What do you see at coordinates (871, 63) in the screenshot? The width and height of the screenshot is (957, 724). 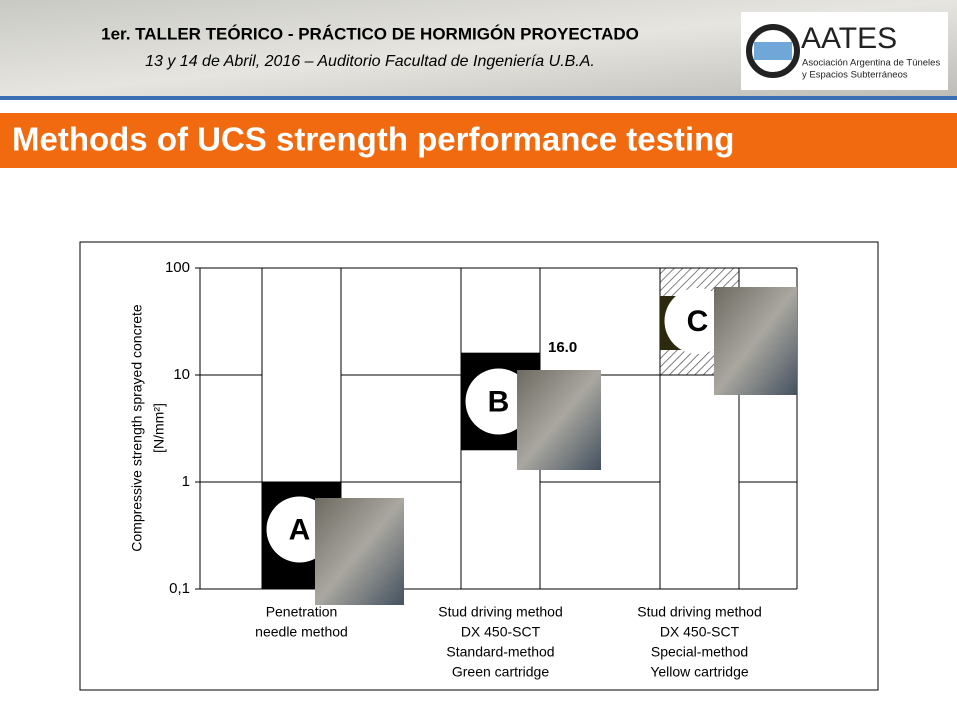 I see `logo-sub: Asociación Argentina de Túneles` at bounding box center [871, 63].